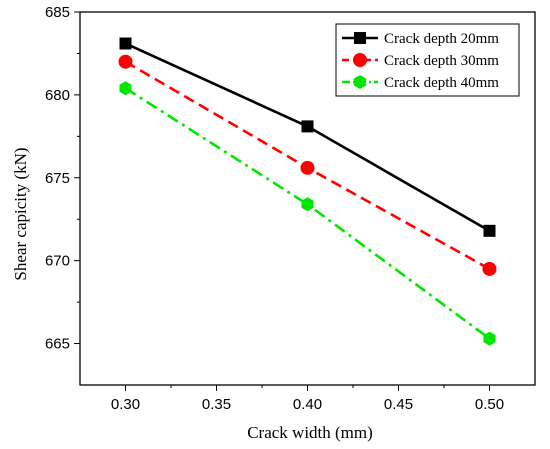 This screenshot has width=550, height=449. I want to click on y-tick-label: 685, so click(57, 12).